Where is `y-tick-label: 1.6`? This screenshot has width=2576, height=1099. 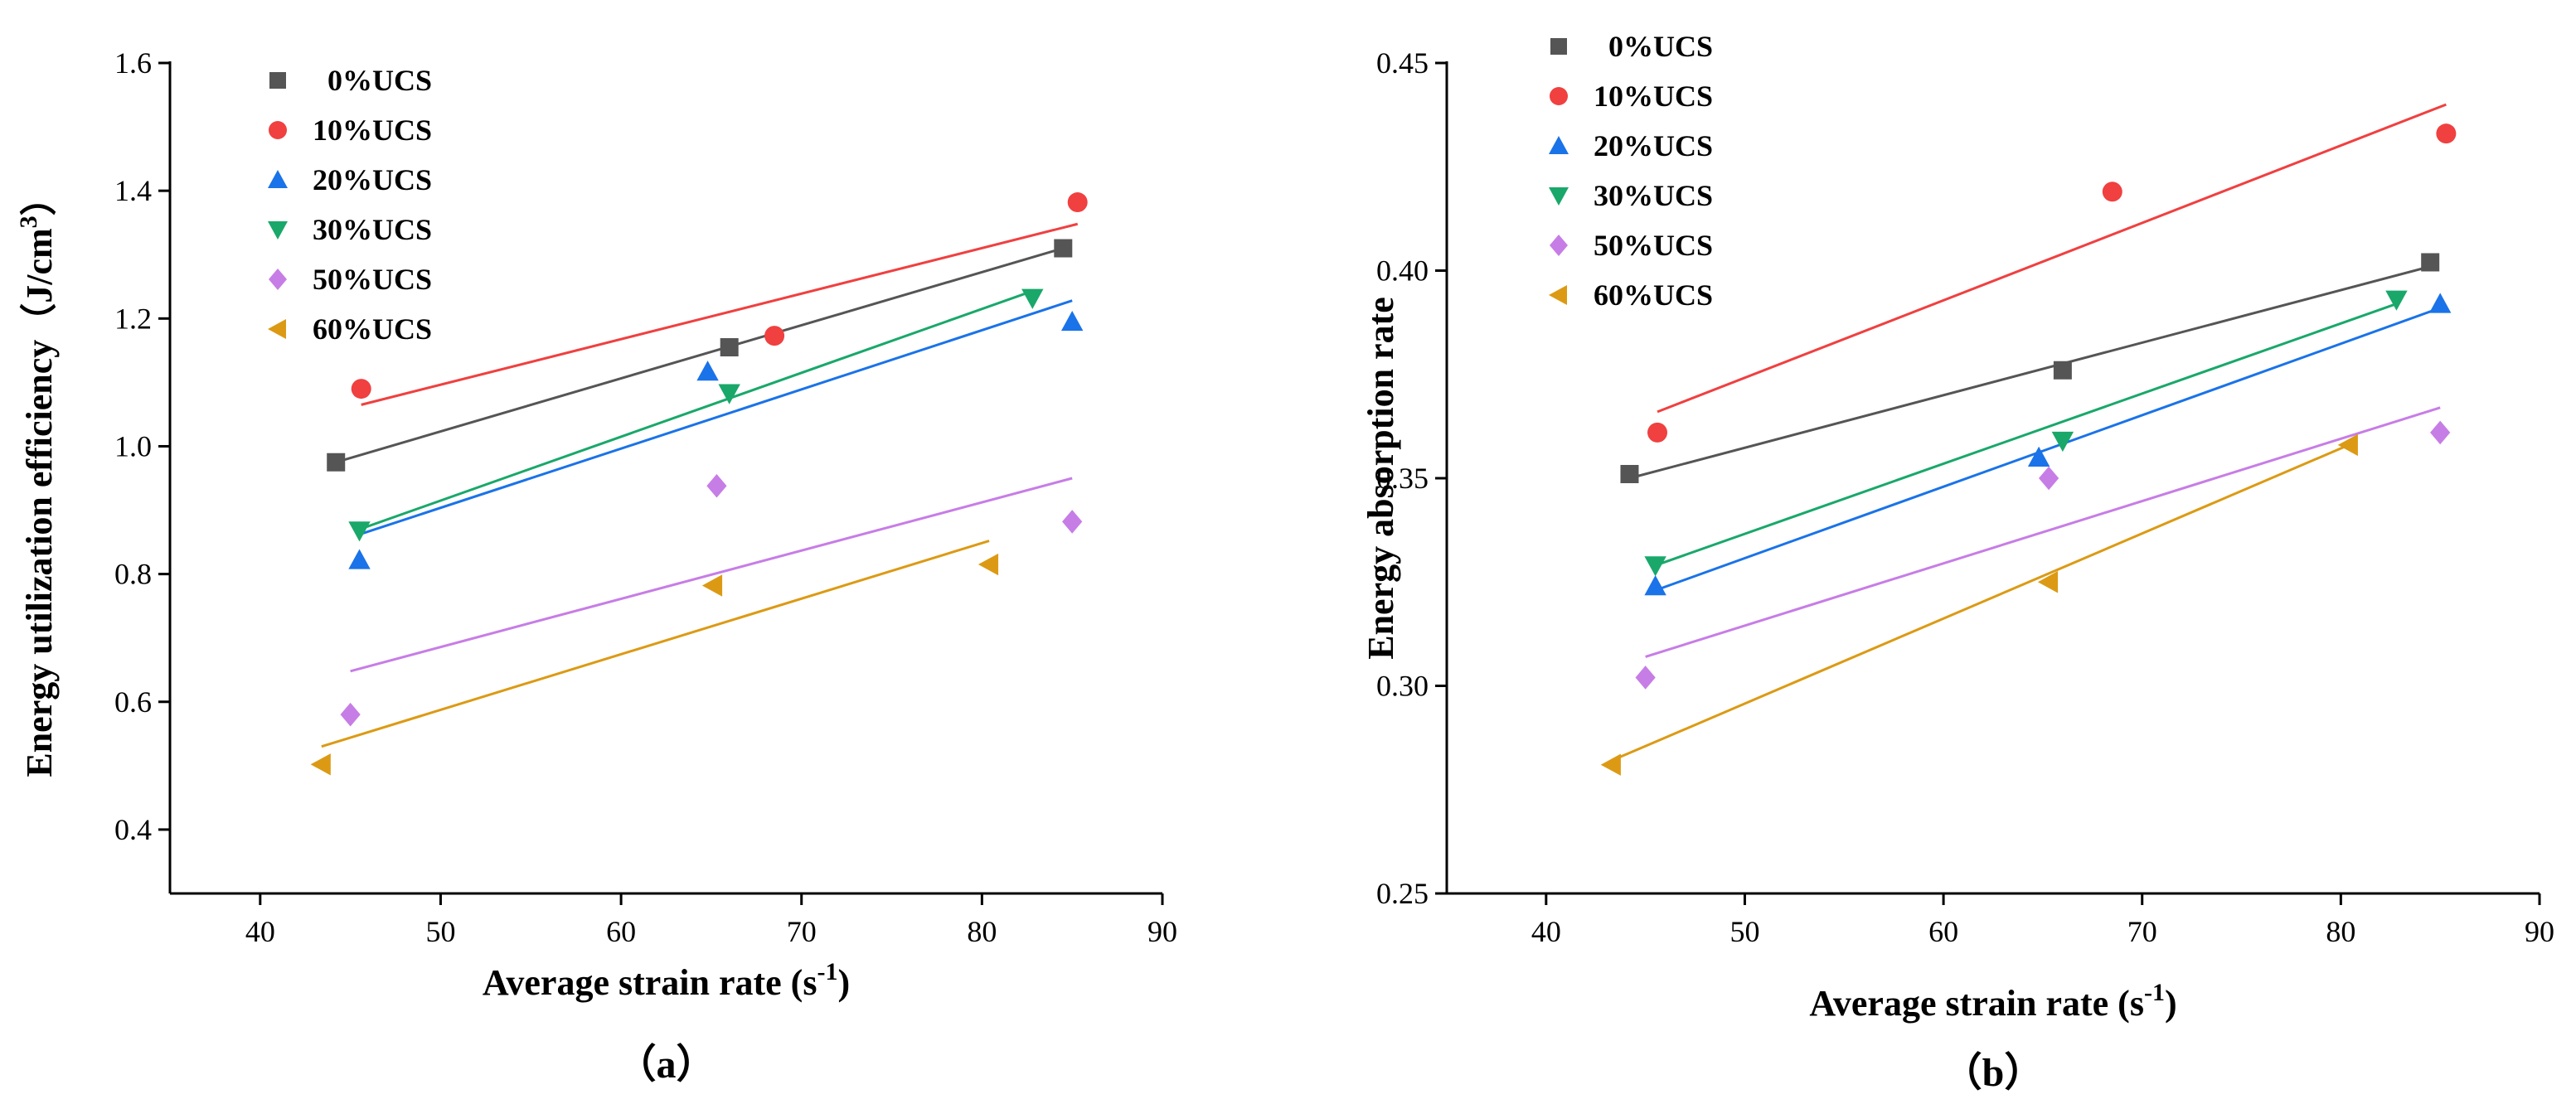
y-tick-label: 1.6 is located at coordinates (133, 63).